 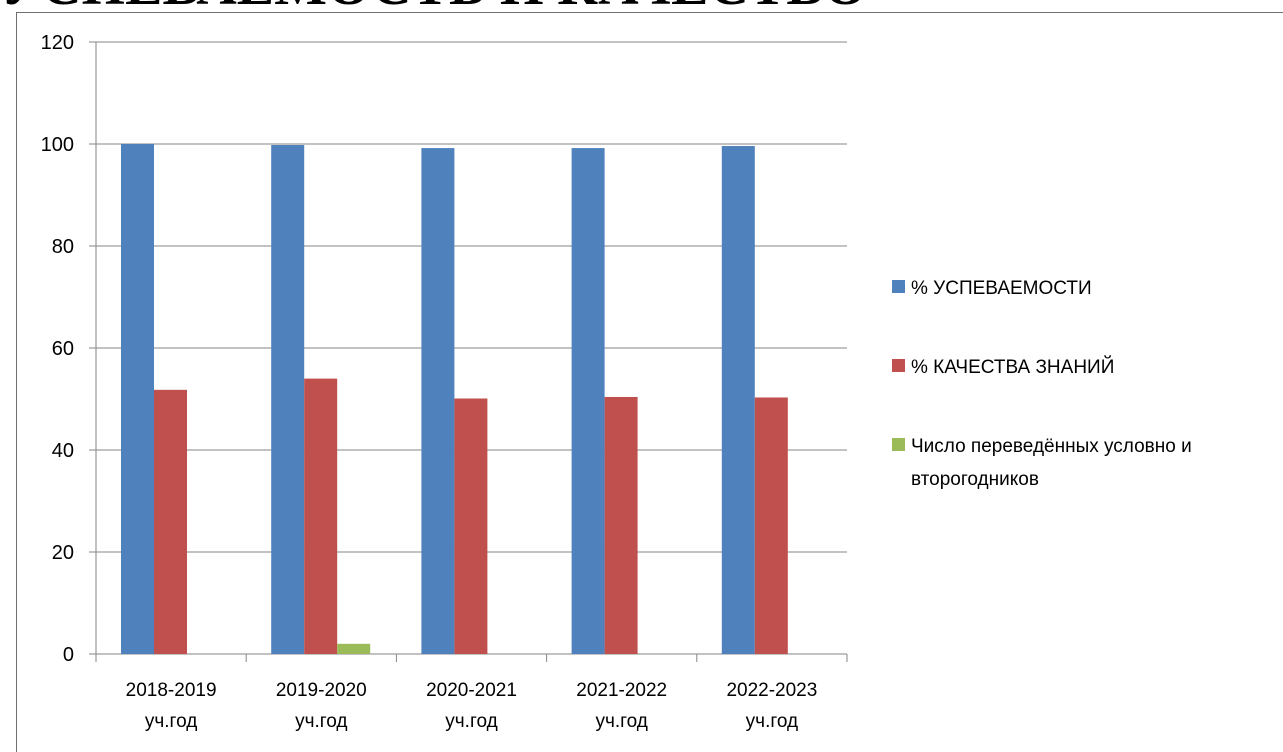 What do you see at coordinates (321, 690) in the screenshot?
I see `x-category-label: 2019-2020` at bounding box center [321, 690].